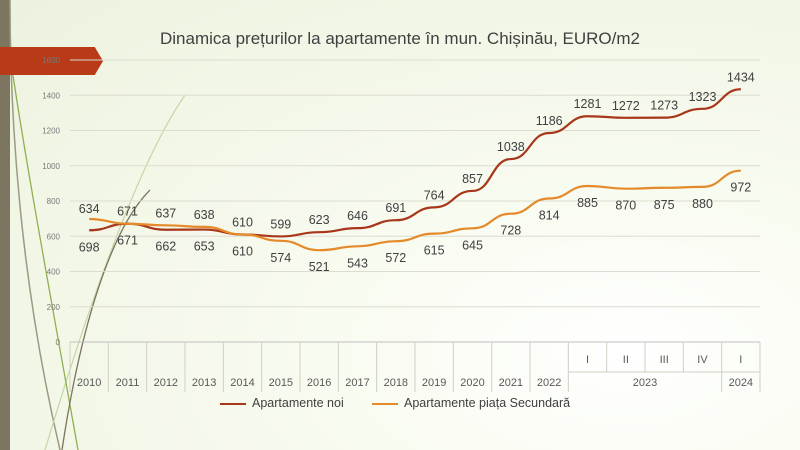 Image resolution: width=800 pixels, height=450 pixels. What do you see at coordinates (741, 77) in the screenshot?
I see `data-label-new: 1434` at bounding box center [741, 77].